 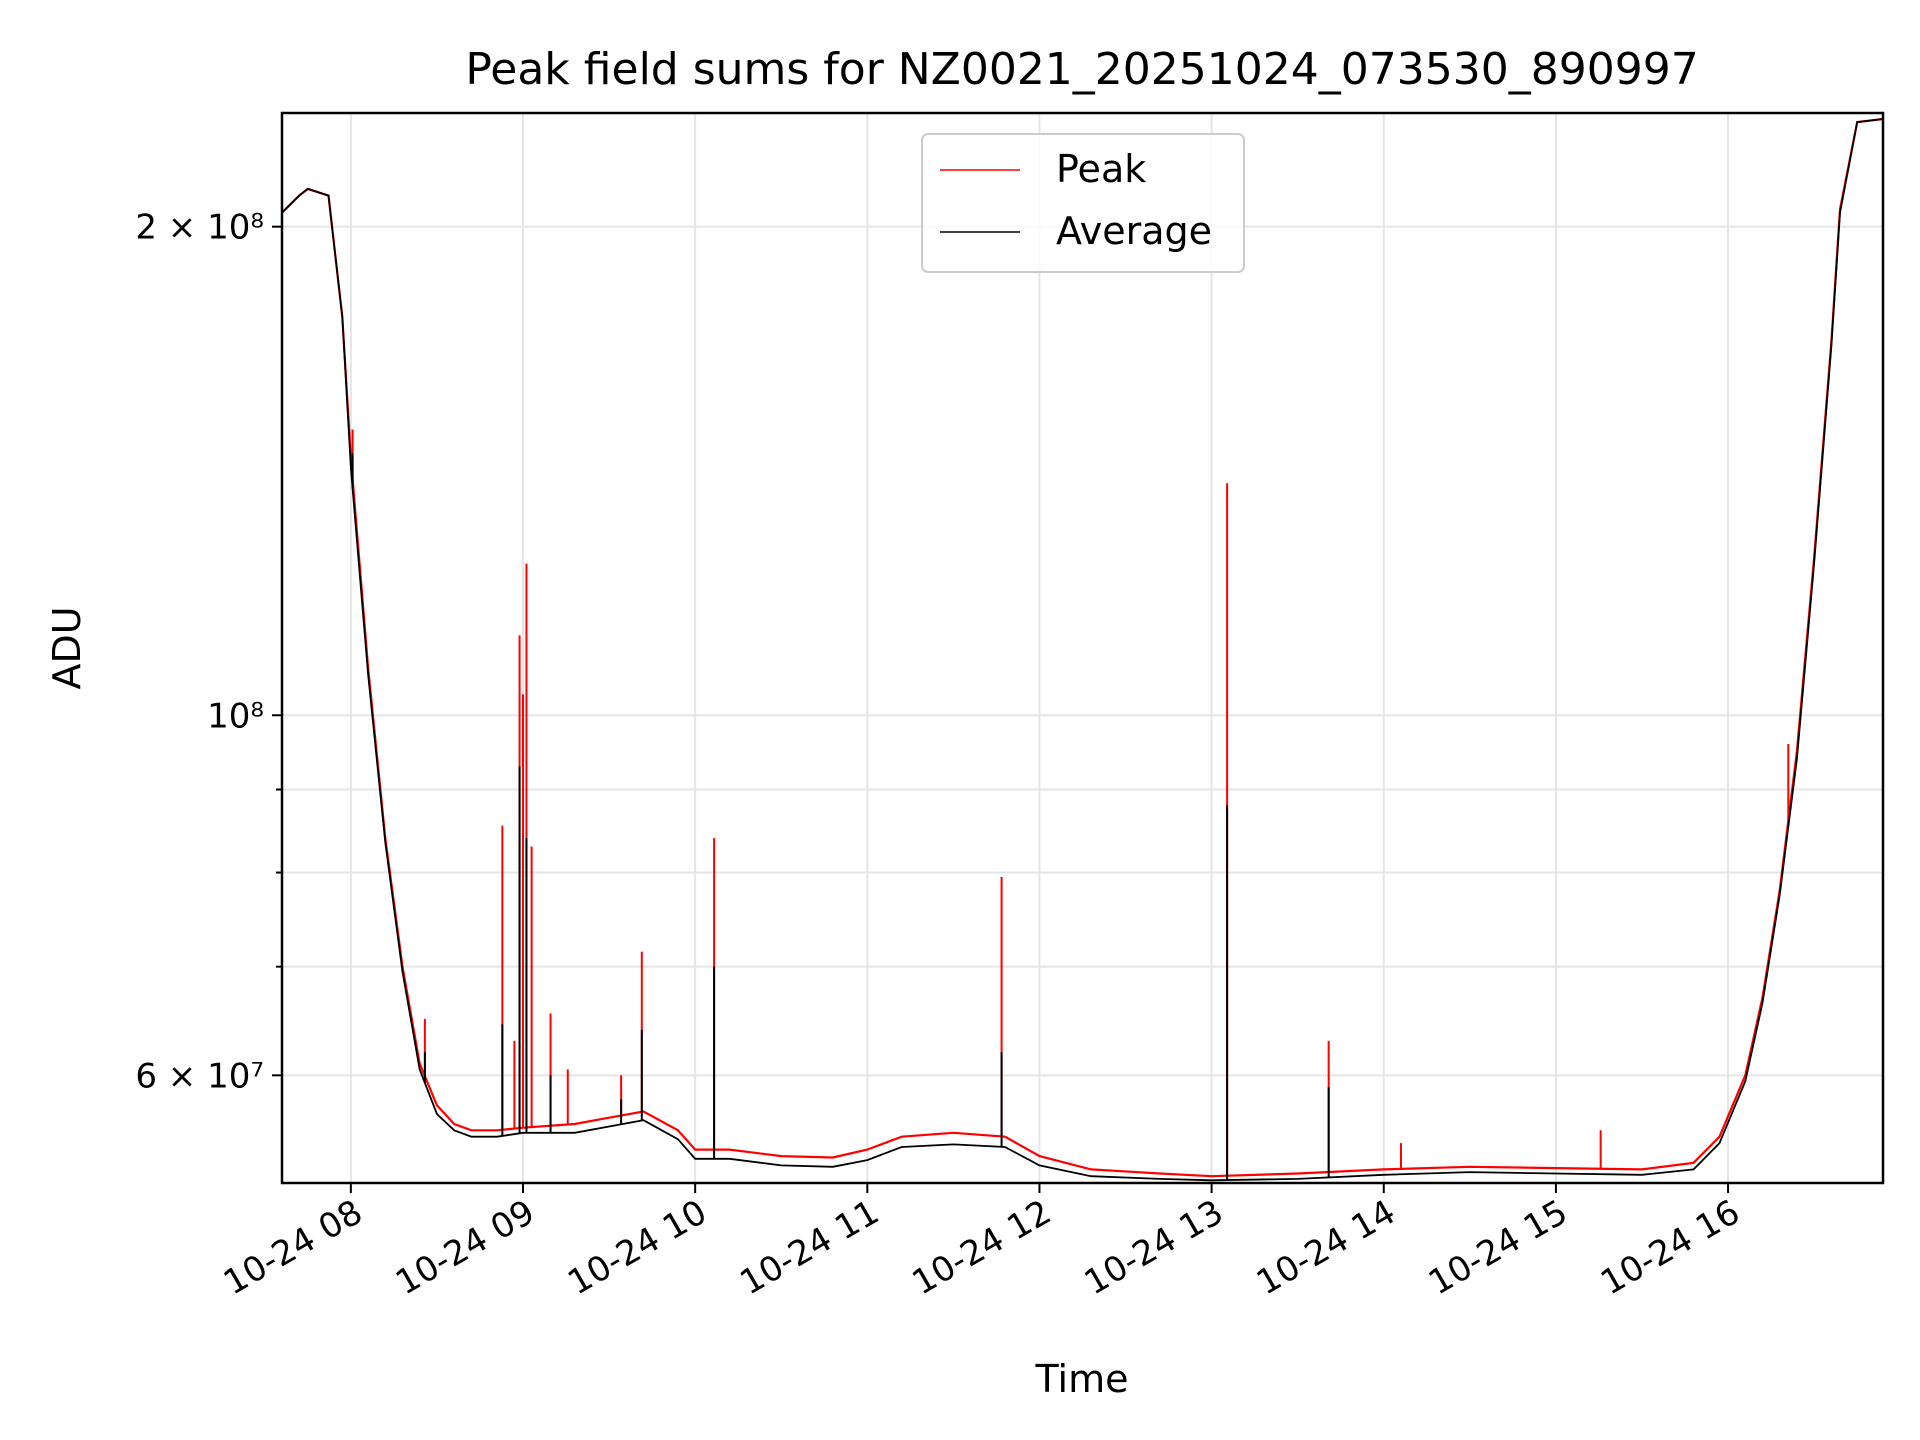 I want to click on y-tick-label: 2 × 10⁸, so click(x=199, y=228).